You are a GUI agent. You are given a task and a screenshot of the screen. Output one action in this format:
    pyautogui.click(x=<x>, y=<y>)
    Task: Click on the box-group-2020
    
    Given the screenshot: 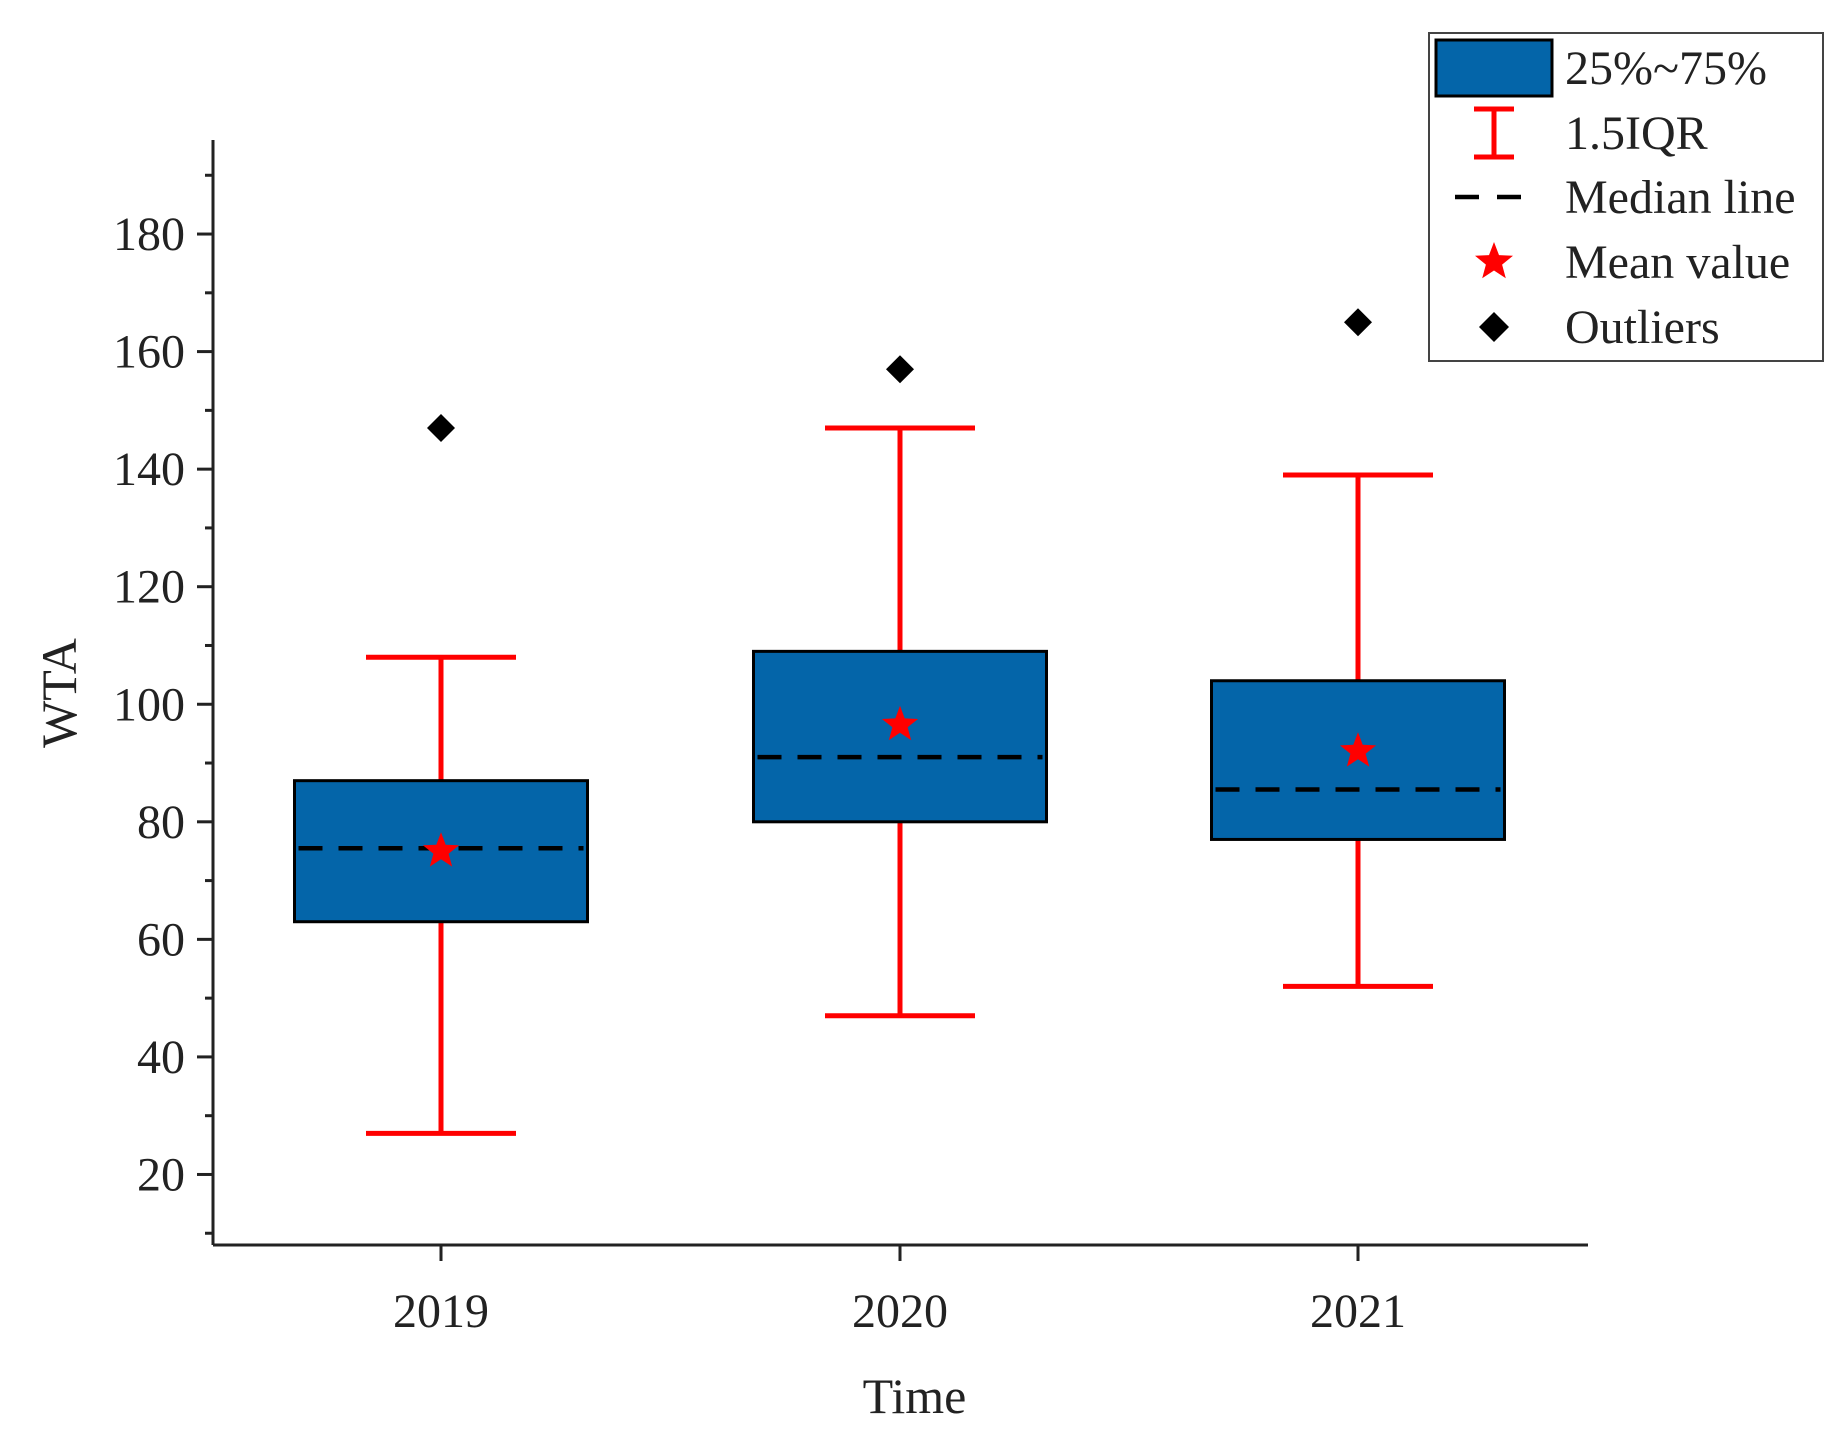 What is the action you would take?
    pyautogui.click(x=900, y=687)
    